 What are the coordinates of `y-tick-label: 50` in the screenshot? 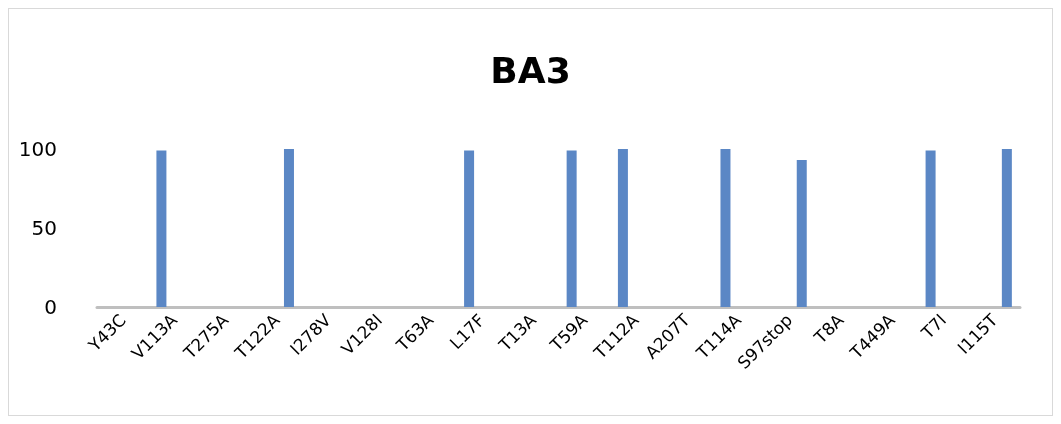 It's located at (44, 228).